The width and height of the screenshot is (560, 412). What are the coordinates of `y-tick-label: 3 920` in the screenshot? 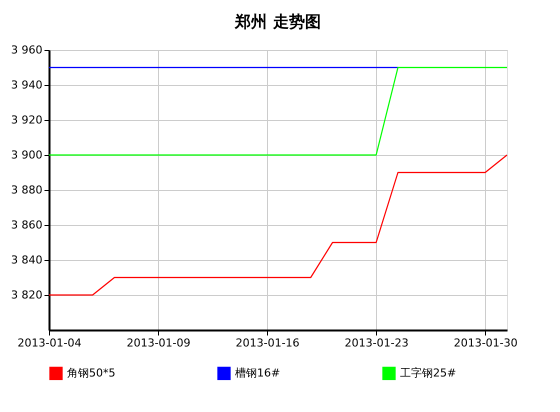 It's located at (26, 120).